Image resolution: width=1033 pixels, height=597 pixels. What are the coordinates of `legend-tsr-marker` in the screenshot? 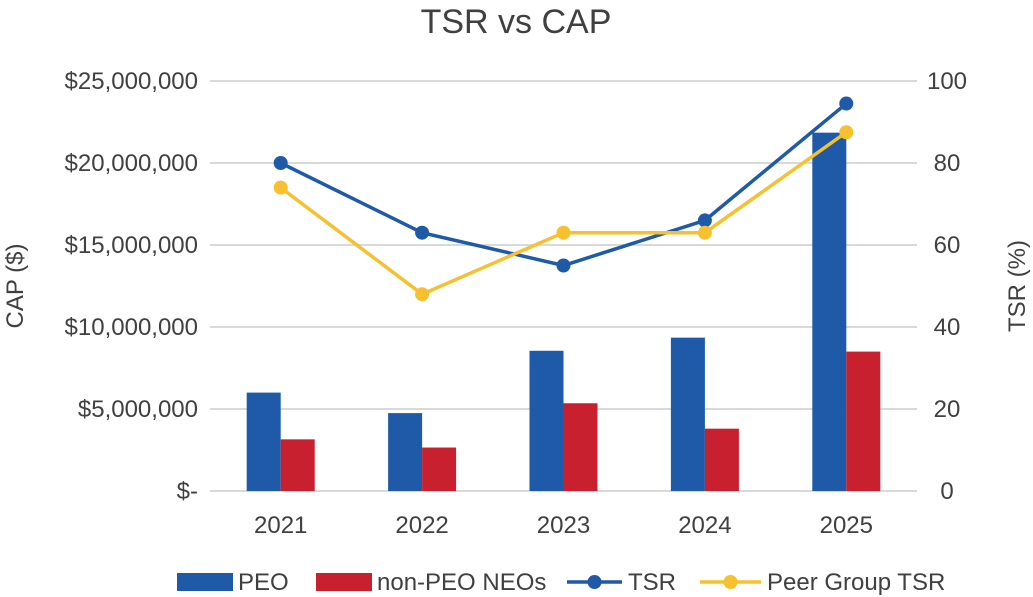 It's located at (594, 582).